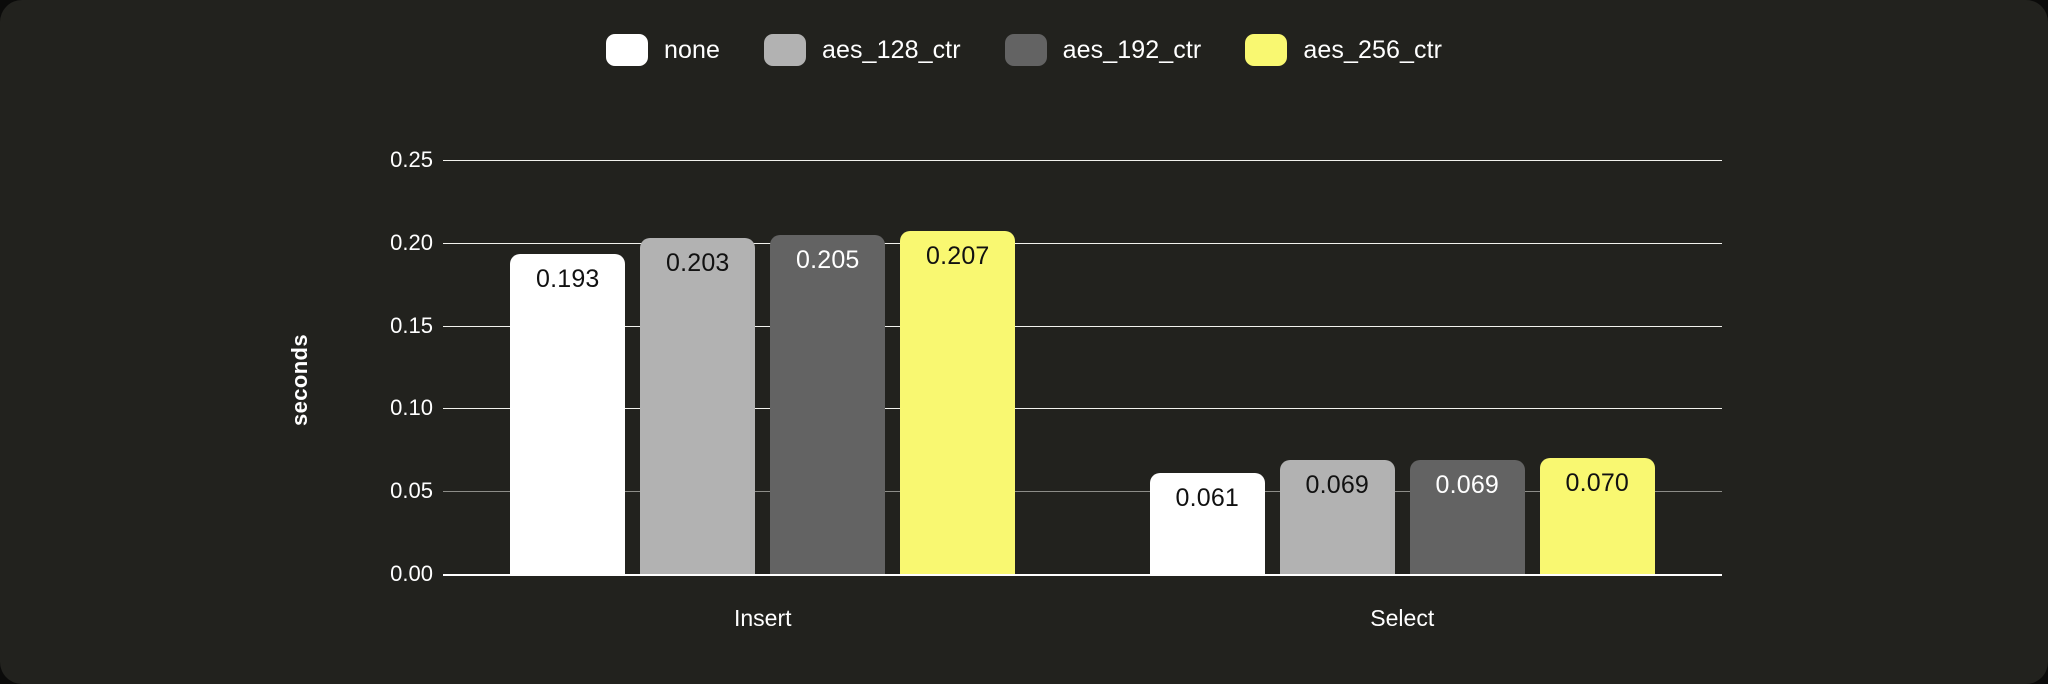 The width and height of the screenshot is (2048, 684). I want to click on legend-item-aes-256-ctr: aes_256_ctr, so click(1343, 50).